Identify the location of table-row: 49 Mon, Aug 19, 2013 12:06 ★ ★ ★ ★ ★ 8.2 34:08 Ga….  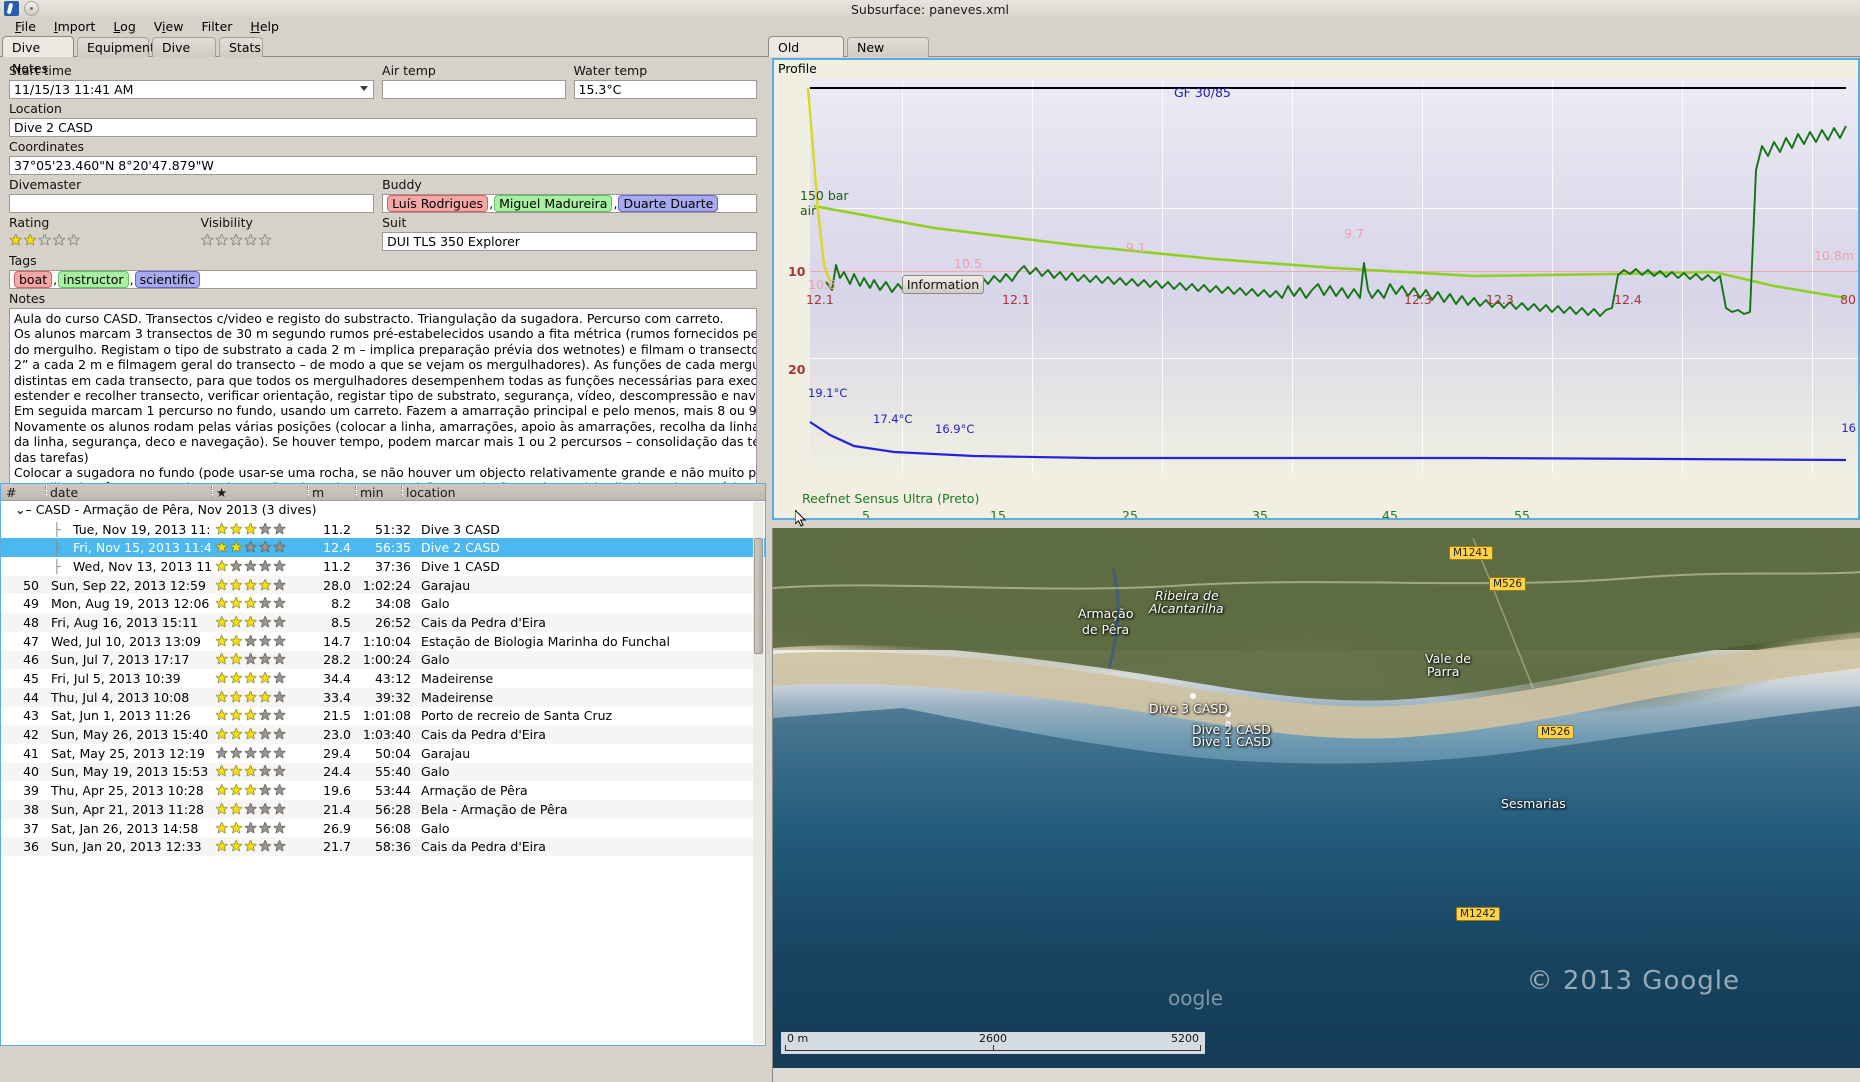
(383, 603).